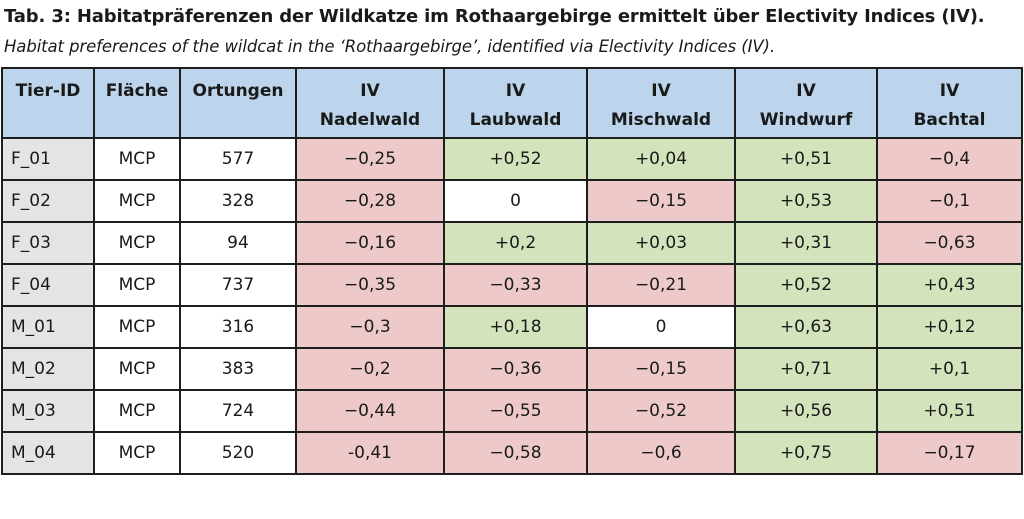 The image size is (1024, 519). What do you see at coordinates (949, 120) in the screenshot?
I see `column-header-line: Bachtal` at bounding box center [949, 120].